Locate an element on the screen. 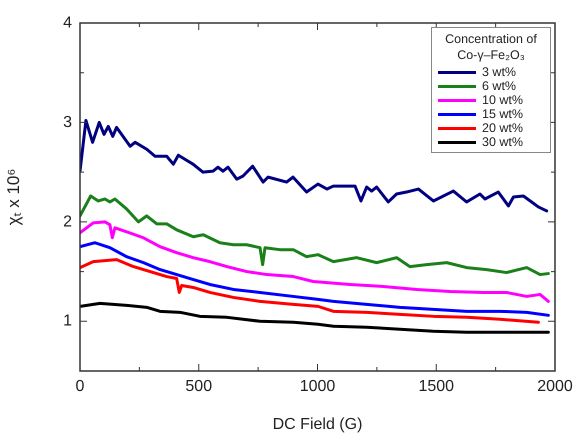 This screenshot has height=438, width=581. y-tick-label: 3 is located at coordinates (67, 122).